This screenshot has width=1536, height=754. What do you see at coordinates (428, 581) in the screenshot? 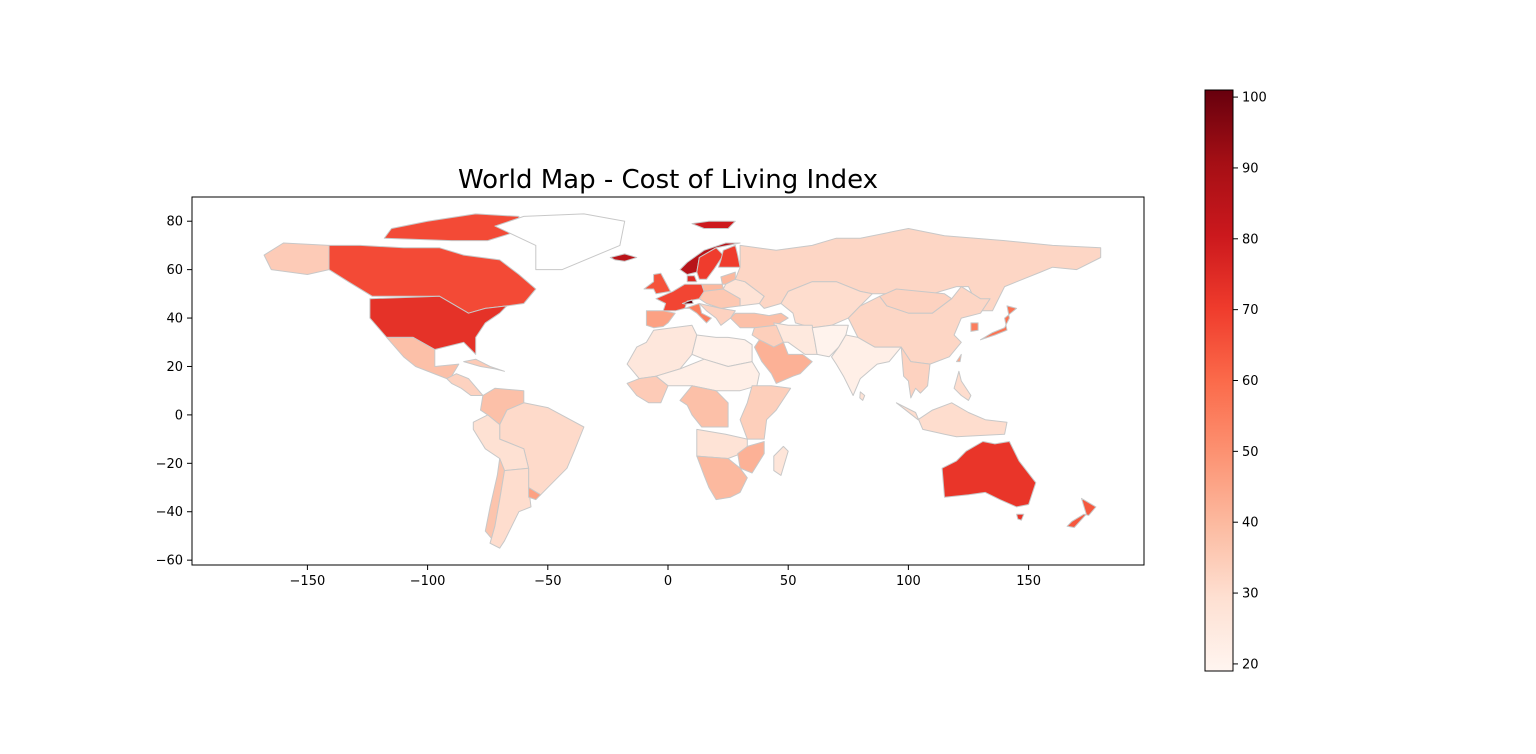
I see `x-tick-label: −100` at bounding box center [428, 581].